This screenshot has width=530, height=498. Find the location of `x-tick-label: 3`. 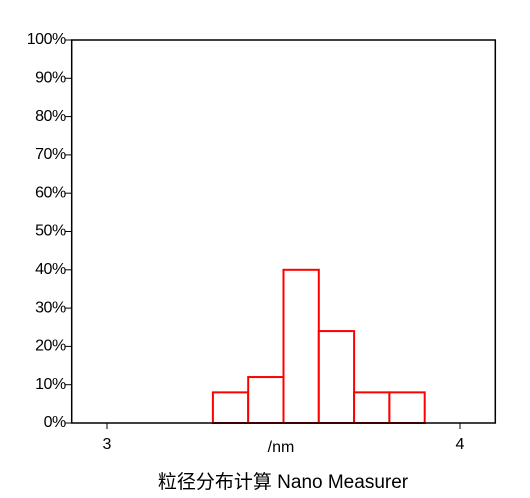

x-tick-label: 3 is located at coordinates (107, 444).